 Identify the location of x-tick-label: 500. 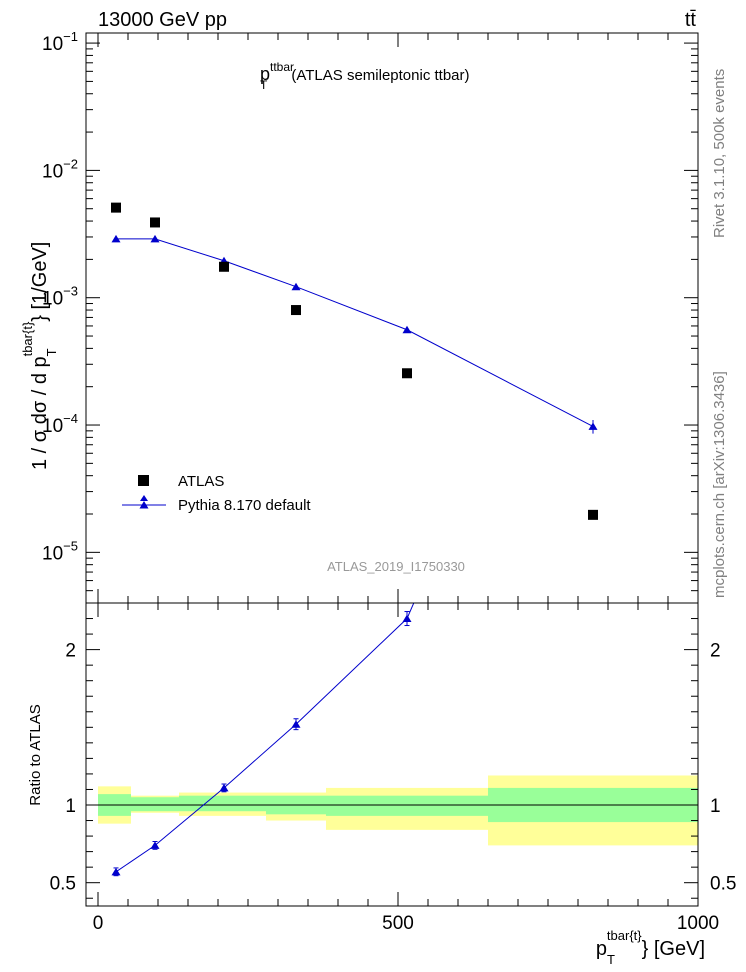
(398, 923).